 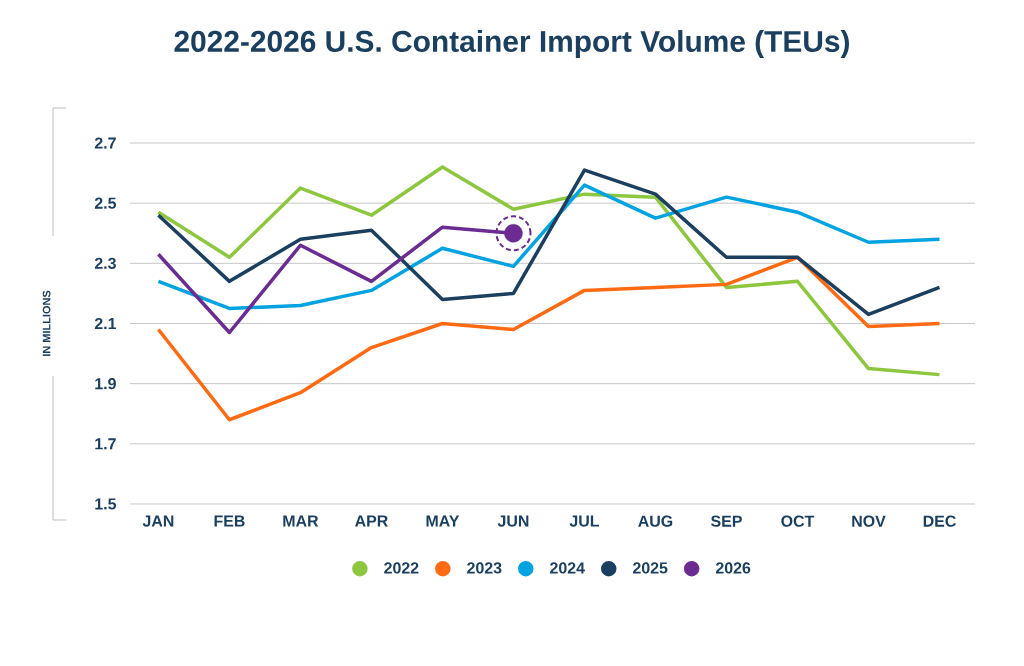 I want to click on y-tick-label: 1.9, so click(x=105, y=384).